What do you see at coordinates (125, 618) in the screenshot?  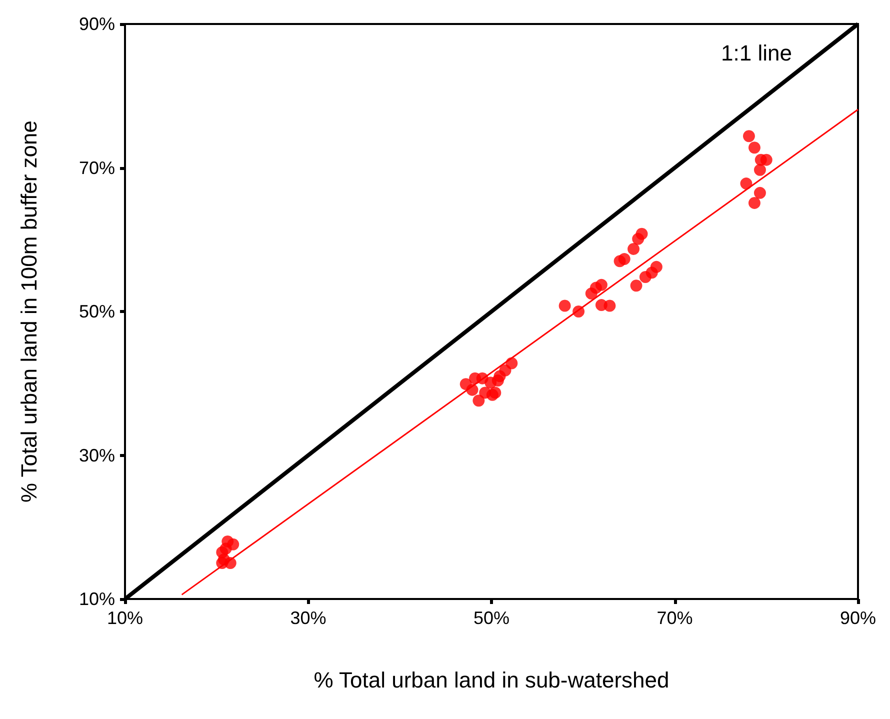 I see `x-tick-label: 10%` at bounding box center [125, 618].